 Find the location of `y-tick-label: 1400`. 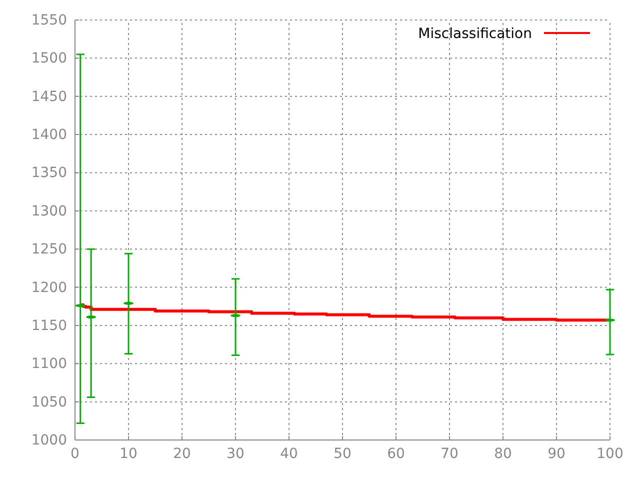

y-tick-label: 1400 is located at coordinates (49, 135).